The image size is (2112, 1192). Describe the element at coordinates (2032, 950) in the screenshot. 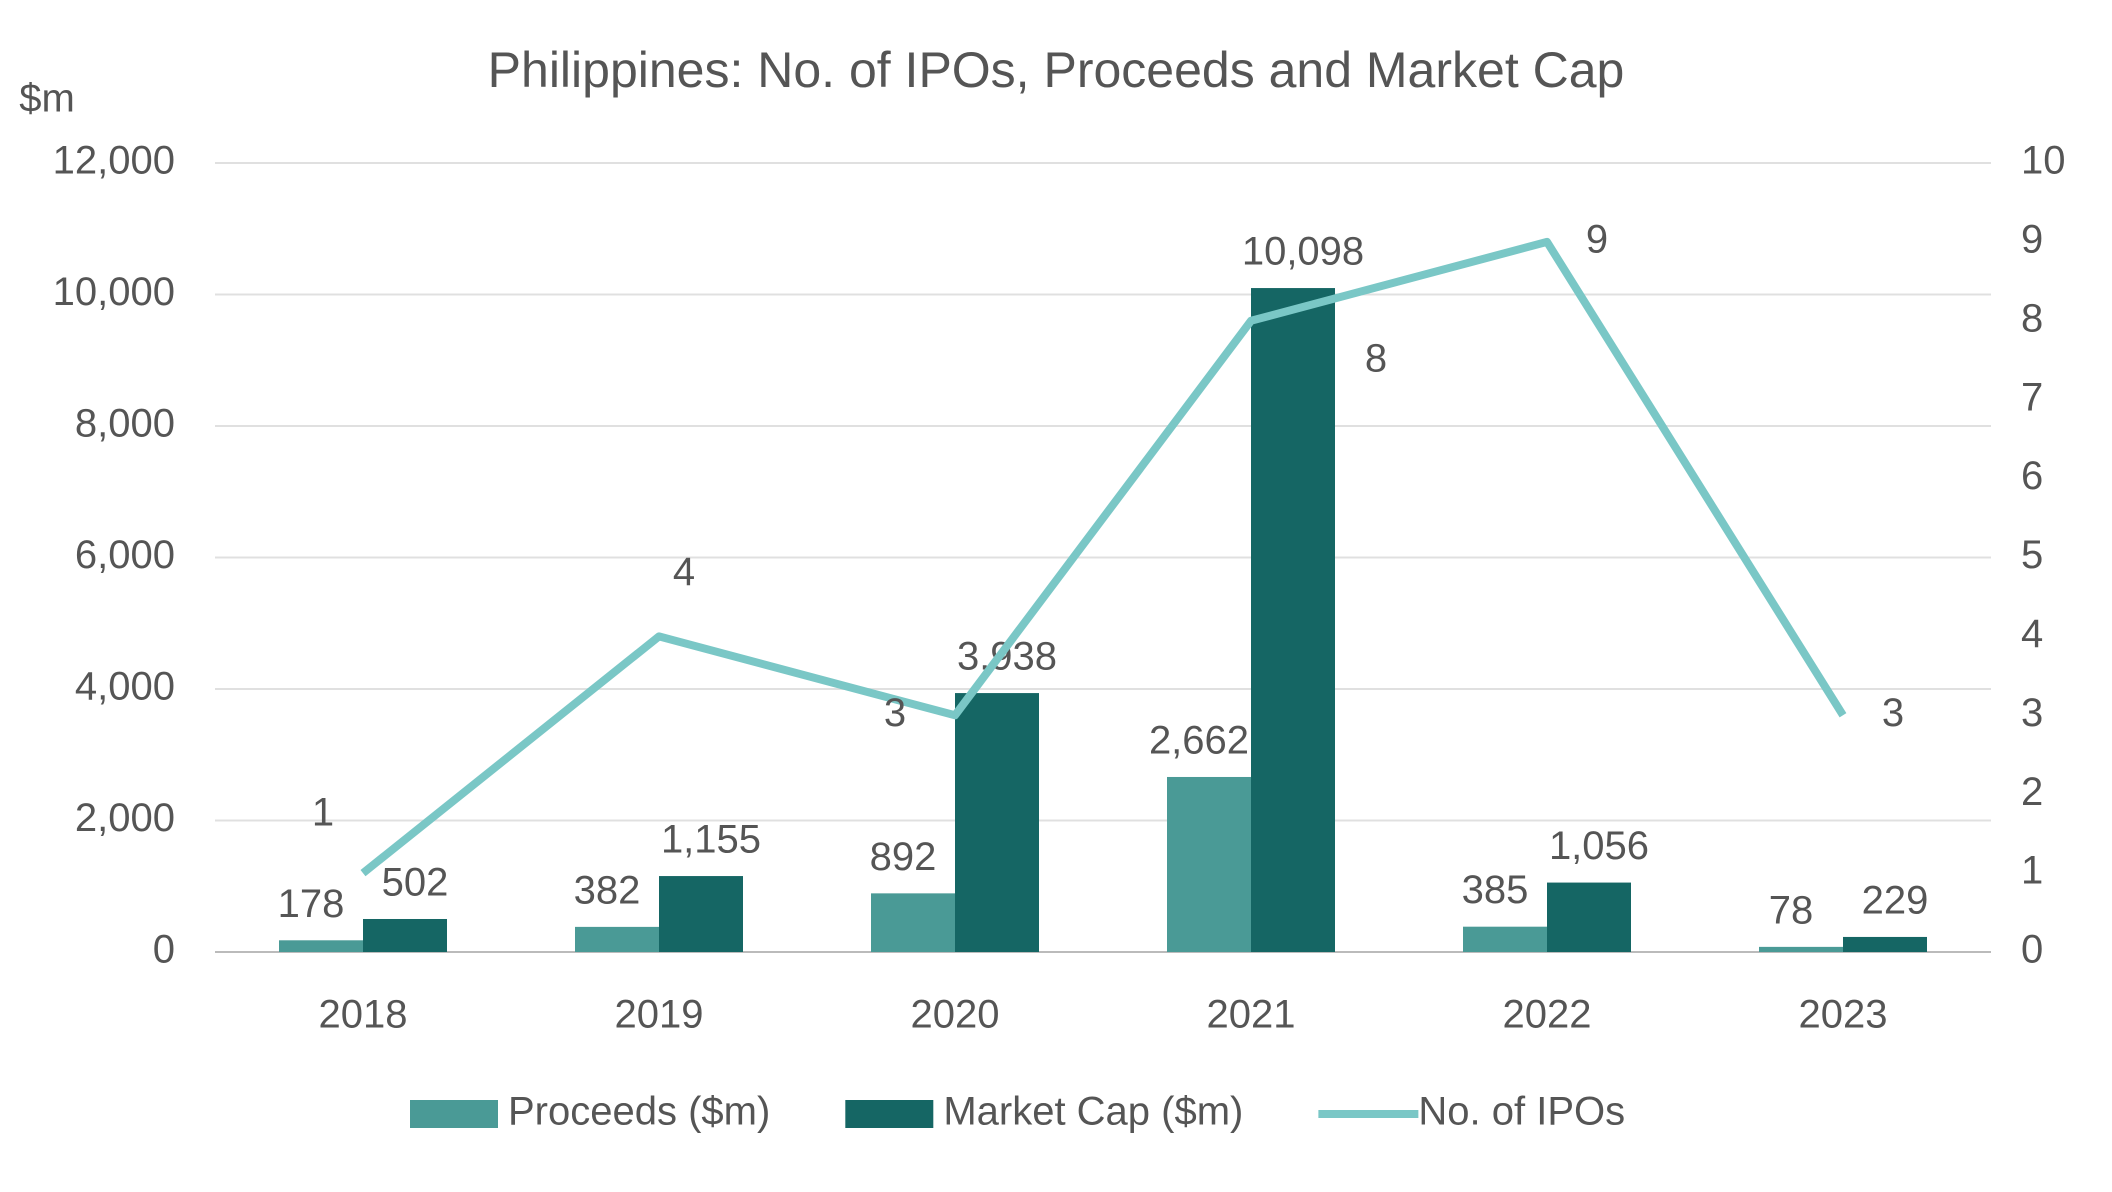

I see `y2-tick-label: 0` at that location.